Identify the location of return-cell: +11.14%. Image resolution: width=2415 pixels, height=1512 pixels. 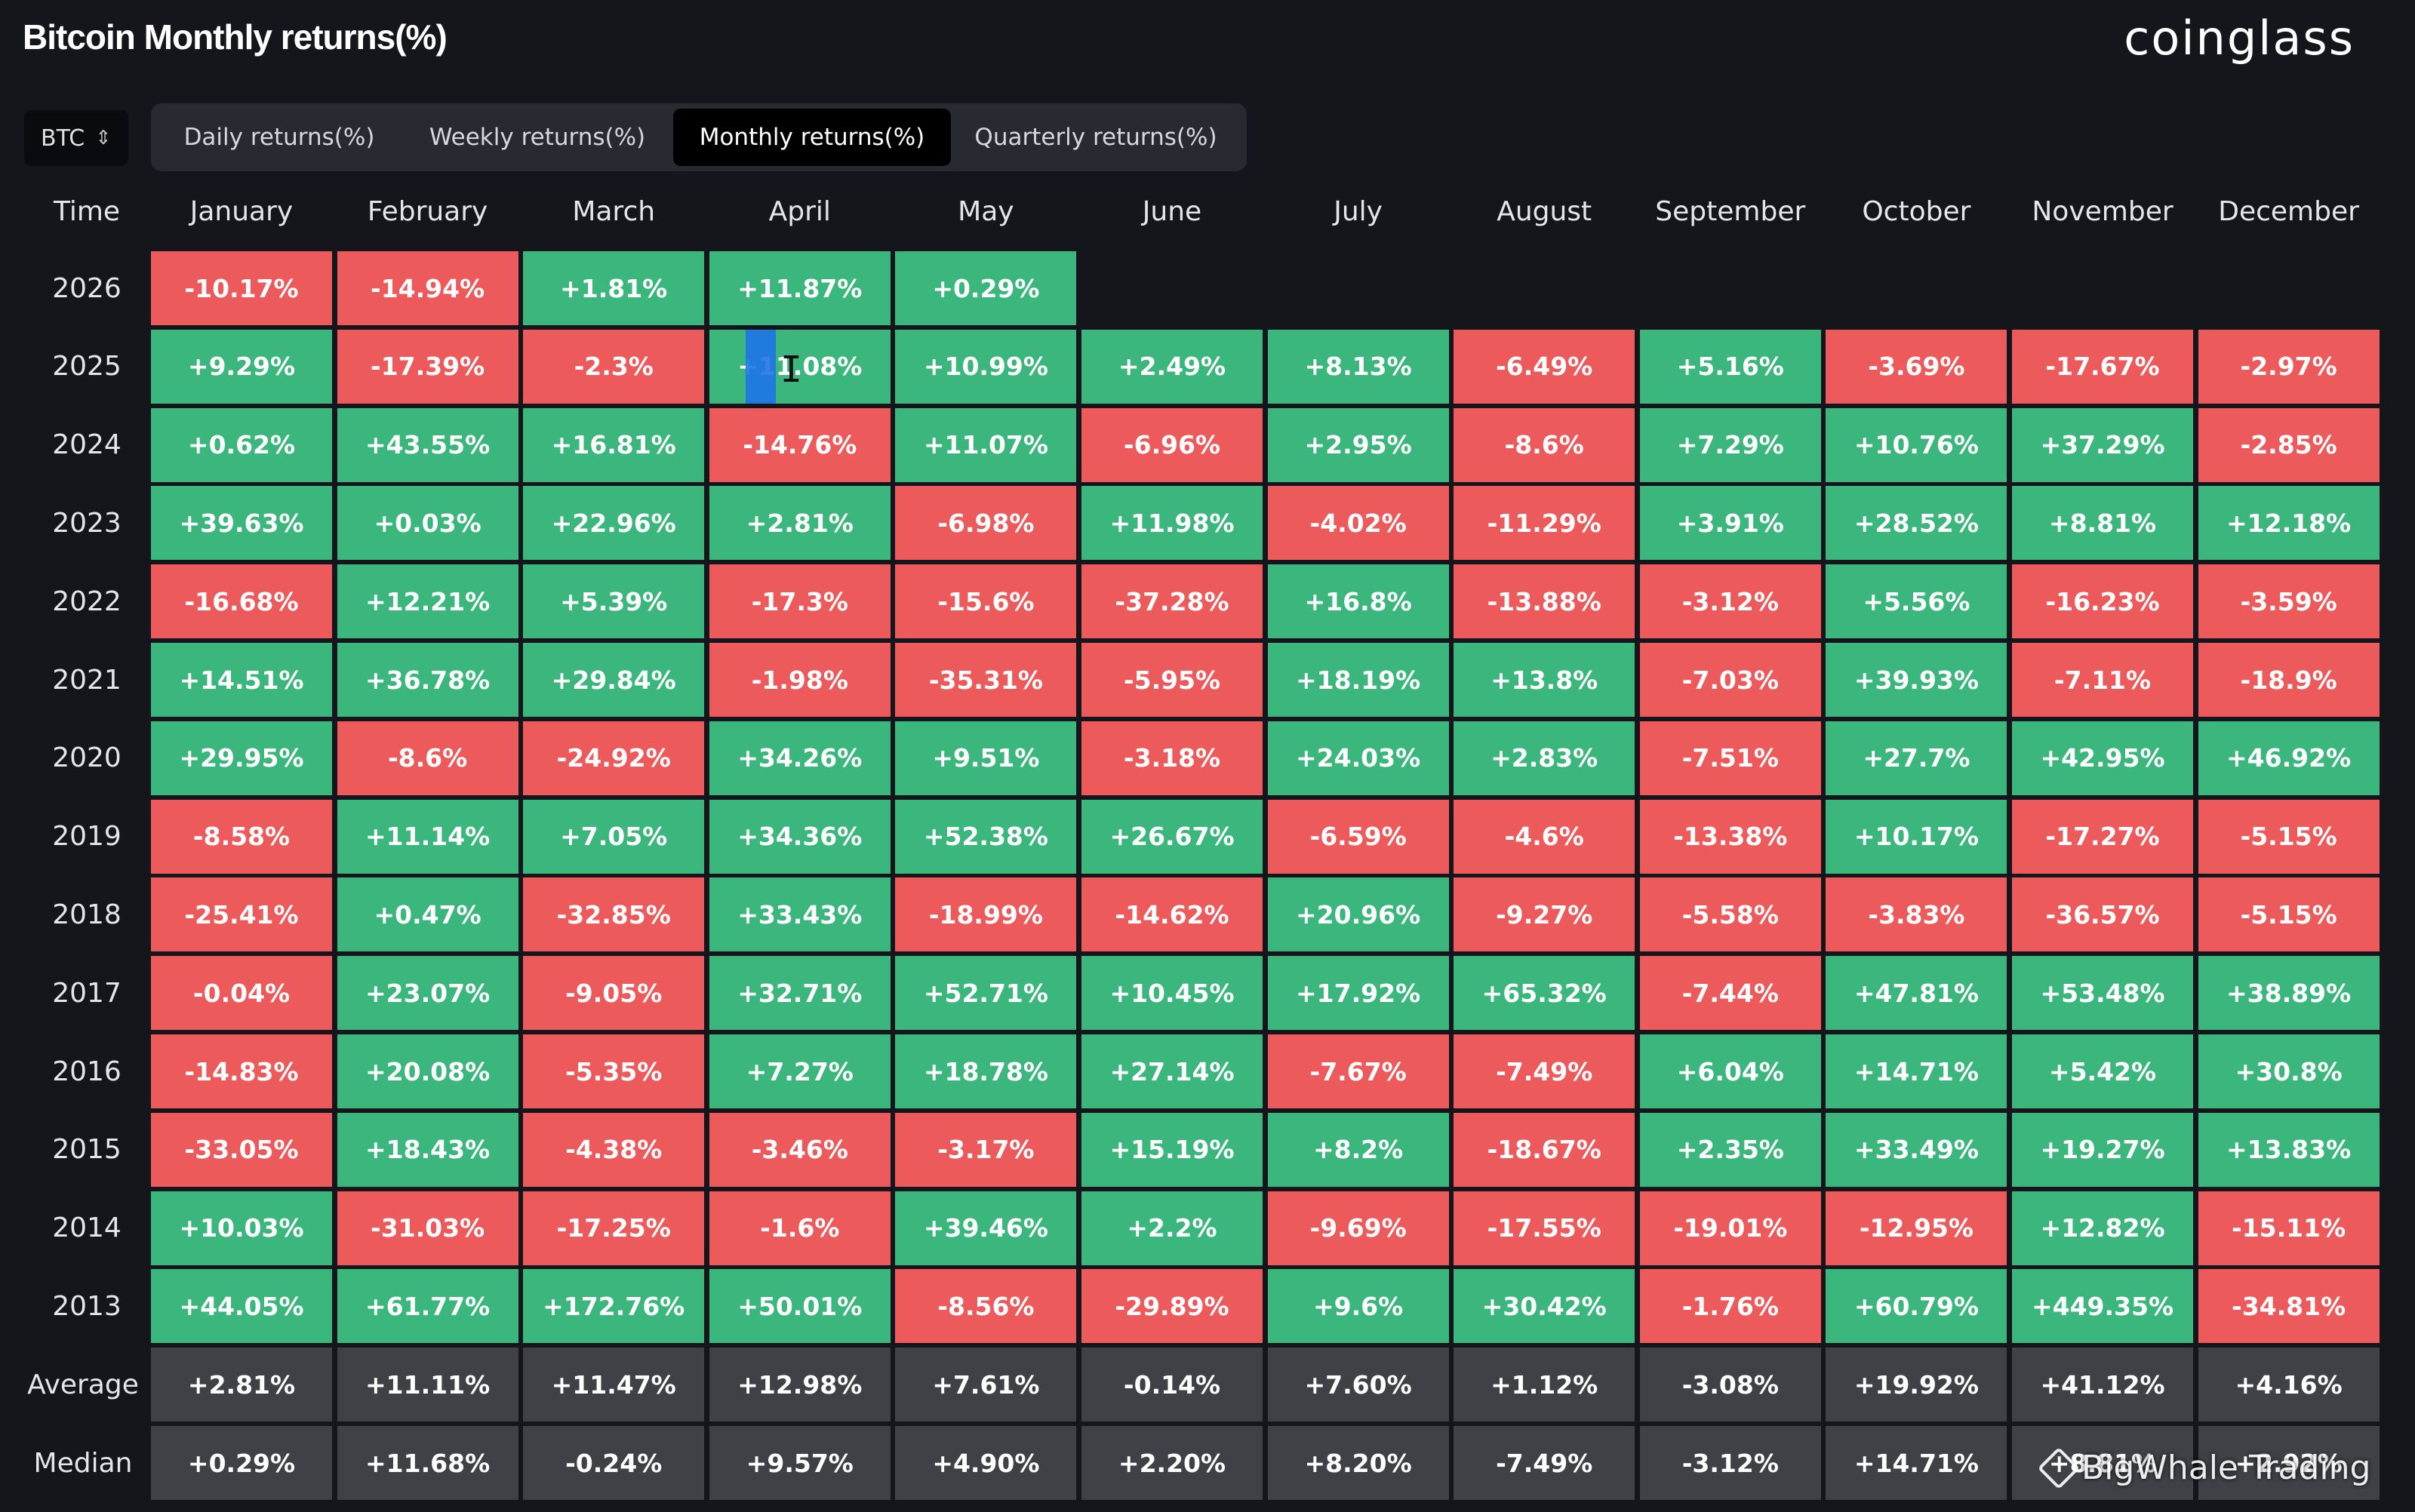
(427, 836).